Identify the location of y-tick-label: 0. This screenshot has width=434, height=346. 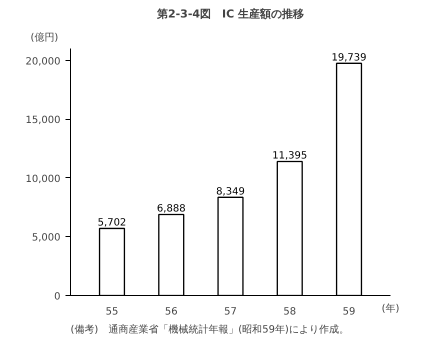
(57, 297).